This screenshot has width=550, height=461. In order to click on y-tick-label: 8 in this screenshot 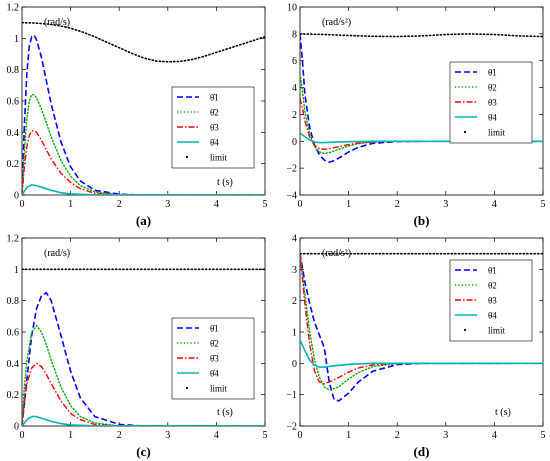, I will do `click(294, 34)`.